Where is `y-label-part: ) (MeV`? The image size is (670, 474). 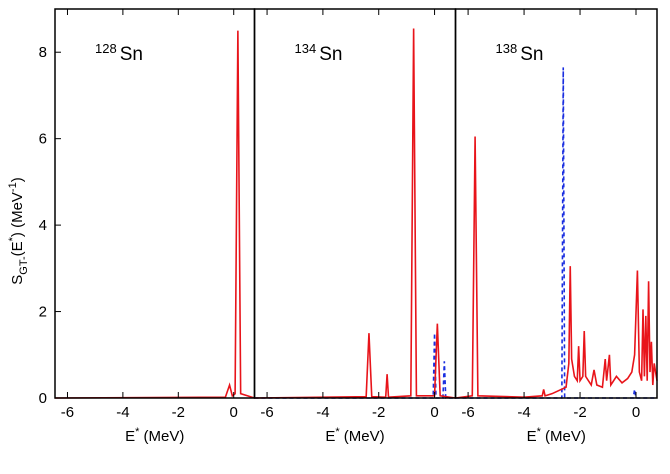 y-label-part: ) (MeV is located at coordinates (17, 214).